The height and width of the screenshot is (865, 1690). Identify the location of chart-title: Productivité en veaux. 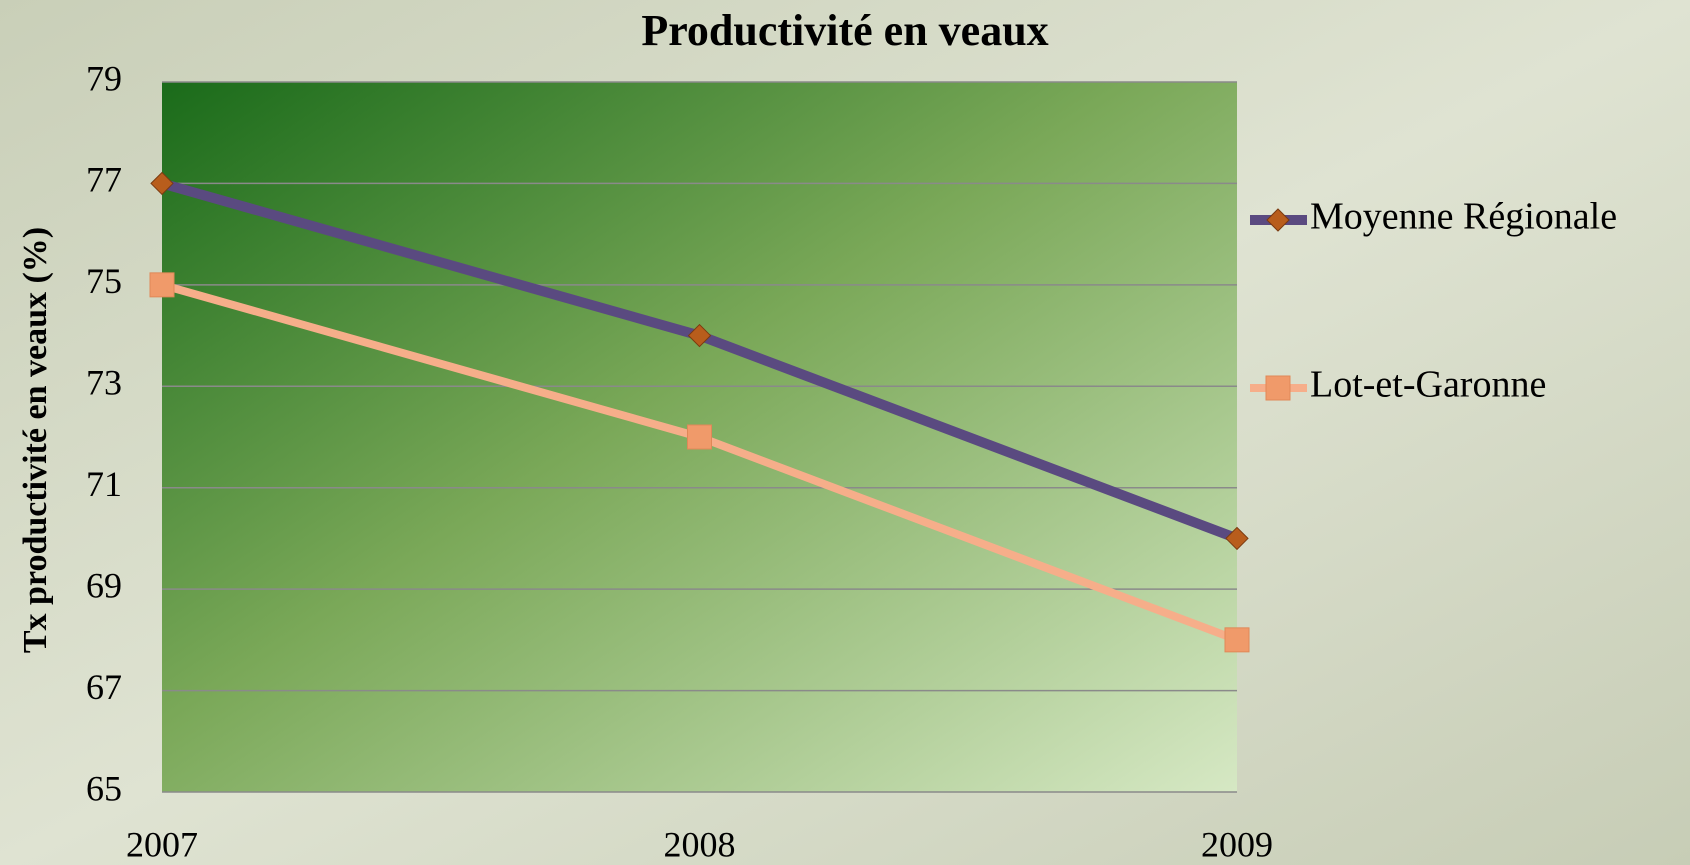
(844, 30).